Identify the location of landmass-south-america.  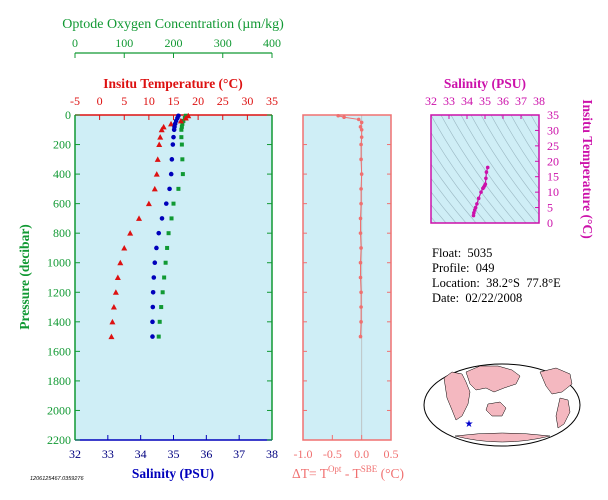
(563, 413).